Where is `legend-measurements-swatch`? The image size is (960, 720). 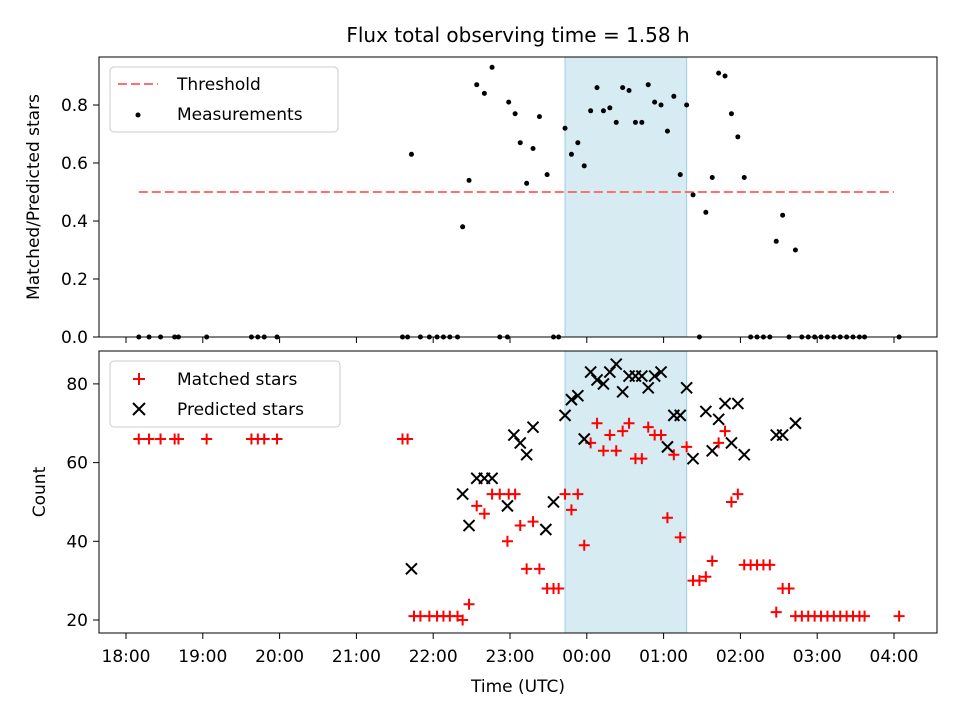
legend-measurements-swatch is located at coordinates (138, 115).